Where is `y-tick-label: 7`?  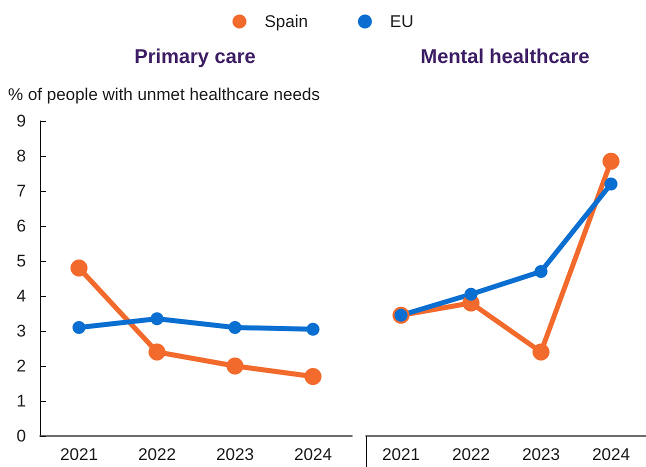
y-tick-label: 7 is located at coordinates (21, 191).